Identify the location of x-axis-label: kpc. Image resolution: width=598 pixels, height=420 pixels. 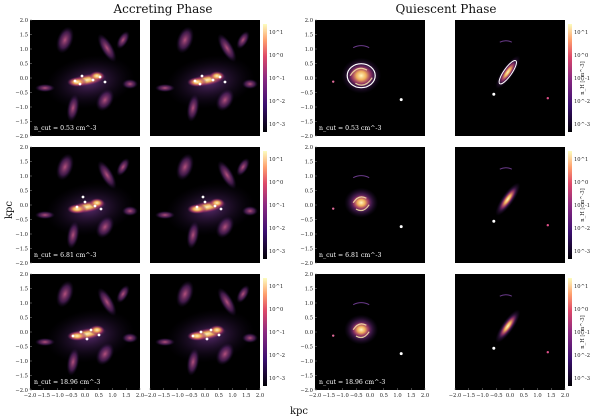
(299, 411).